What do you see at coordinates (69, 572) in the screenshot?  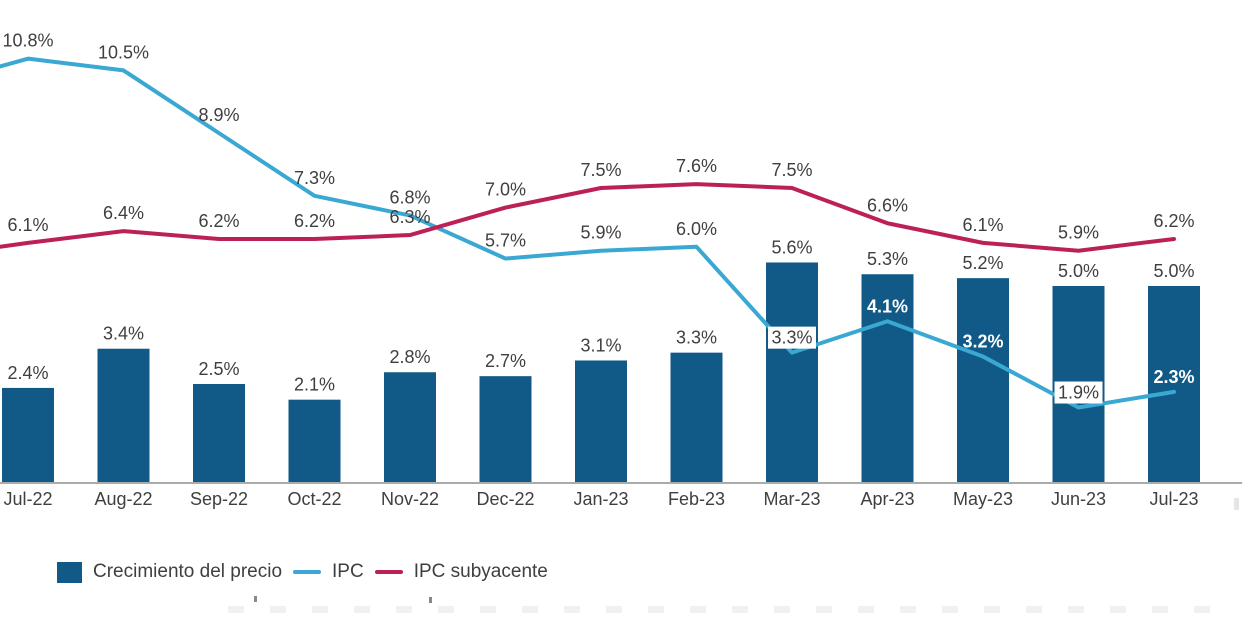 I see `legend-bar-swatch` at bounding box center [69, 572].